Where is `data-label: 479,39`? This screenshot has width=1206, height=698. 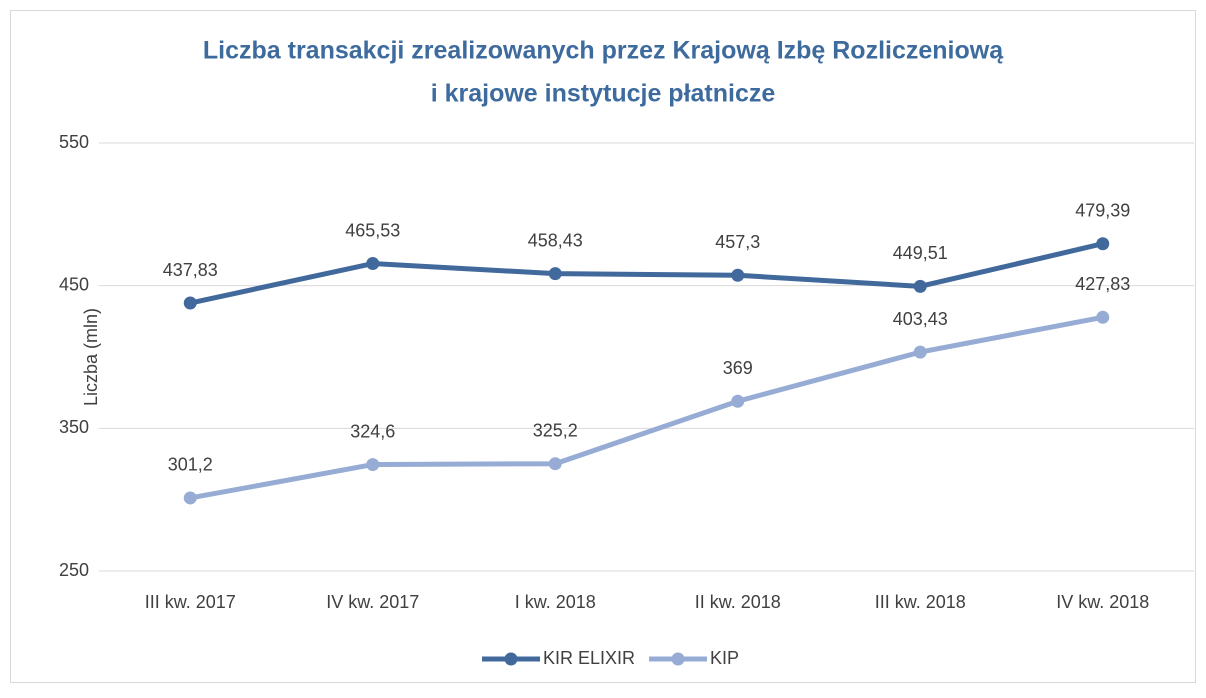
data-label: 479,39 is located at coordinates (1102, 210).